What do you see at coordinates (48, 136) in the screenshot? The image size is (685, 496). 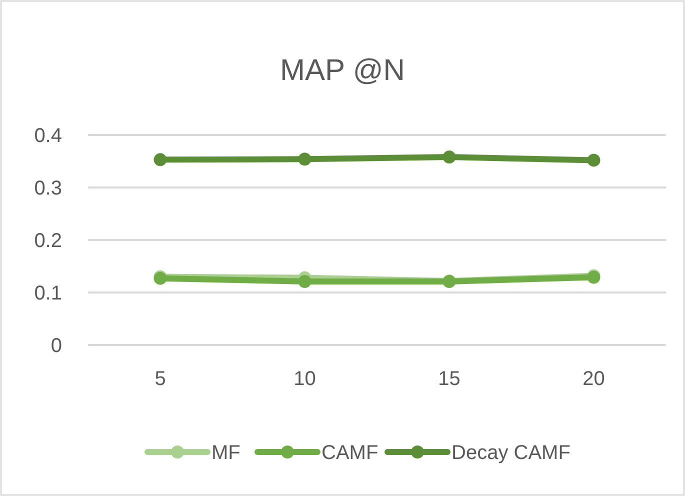 I see `y-tick-label: 0.4` at bounding box center [48, 136].